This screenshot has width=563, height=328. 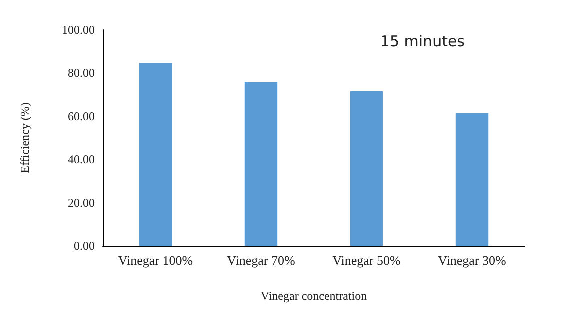 I want to click on y-axis-title: Efficiency (%), so click(x=25, y=138).